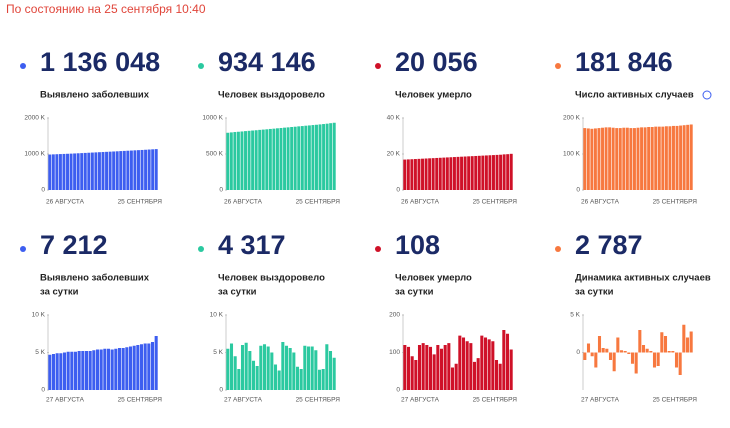  What do you see at coordinates (74, 245) in the screenshot?
I see `headline: 7 212` at bounding box center [74, 245].